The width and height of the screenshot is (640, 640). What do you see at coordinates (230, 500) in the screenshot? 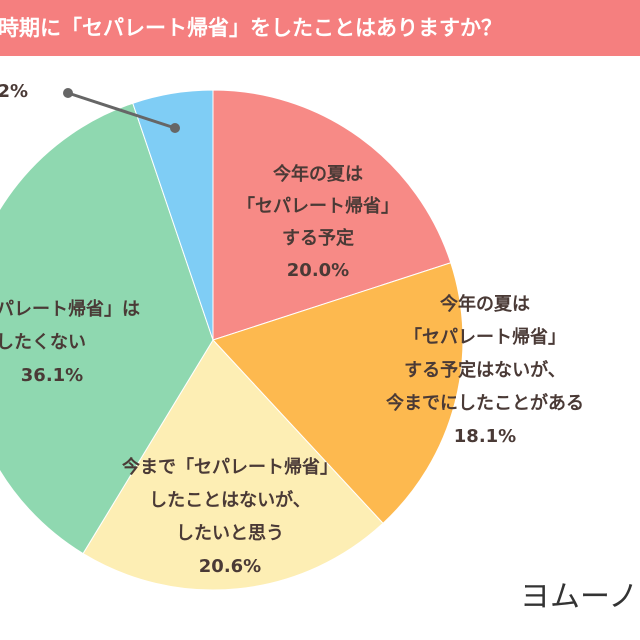
I see `slice-label: したことはないが、` at bounding box center [230, 500].